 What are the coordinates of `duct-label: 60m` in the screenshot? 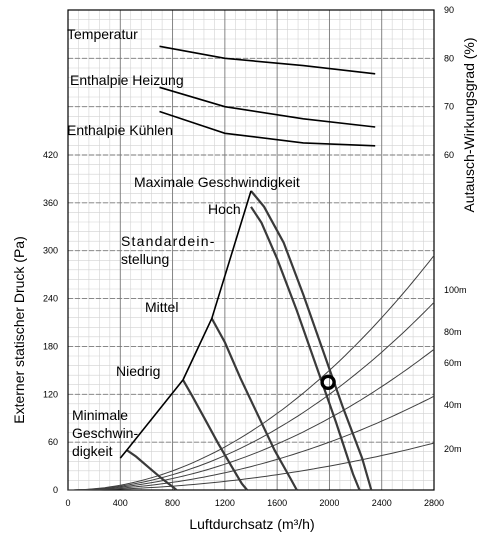 It's located at (453, 363).